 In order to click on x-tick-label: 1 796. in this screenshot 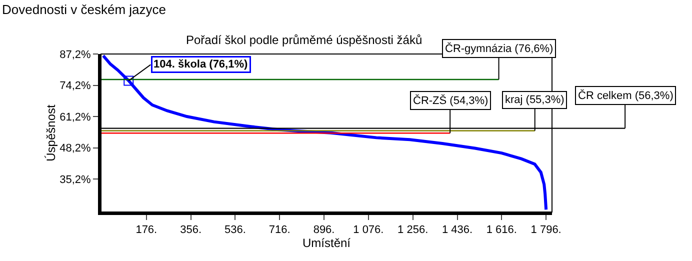, I will do `click(546, 230)`.